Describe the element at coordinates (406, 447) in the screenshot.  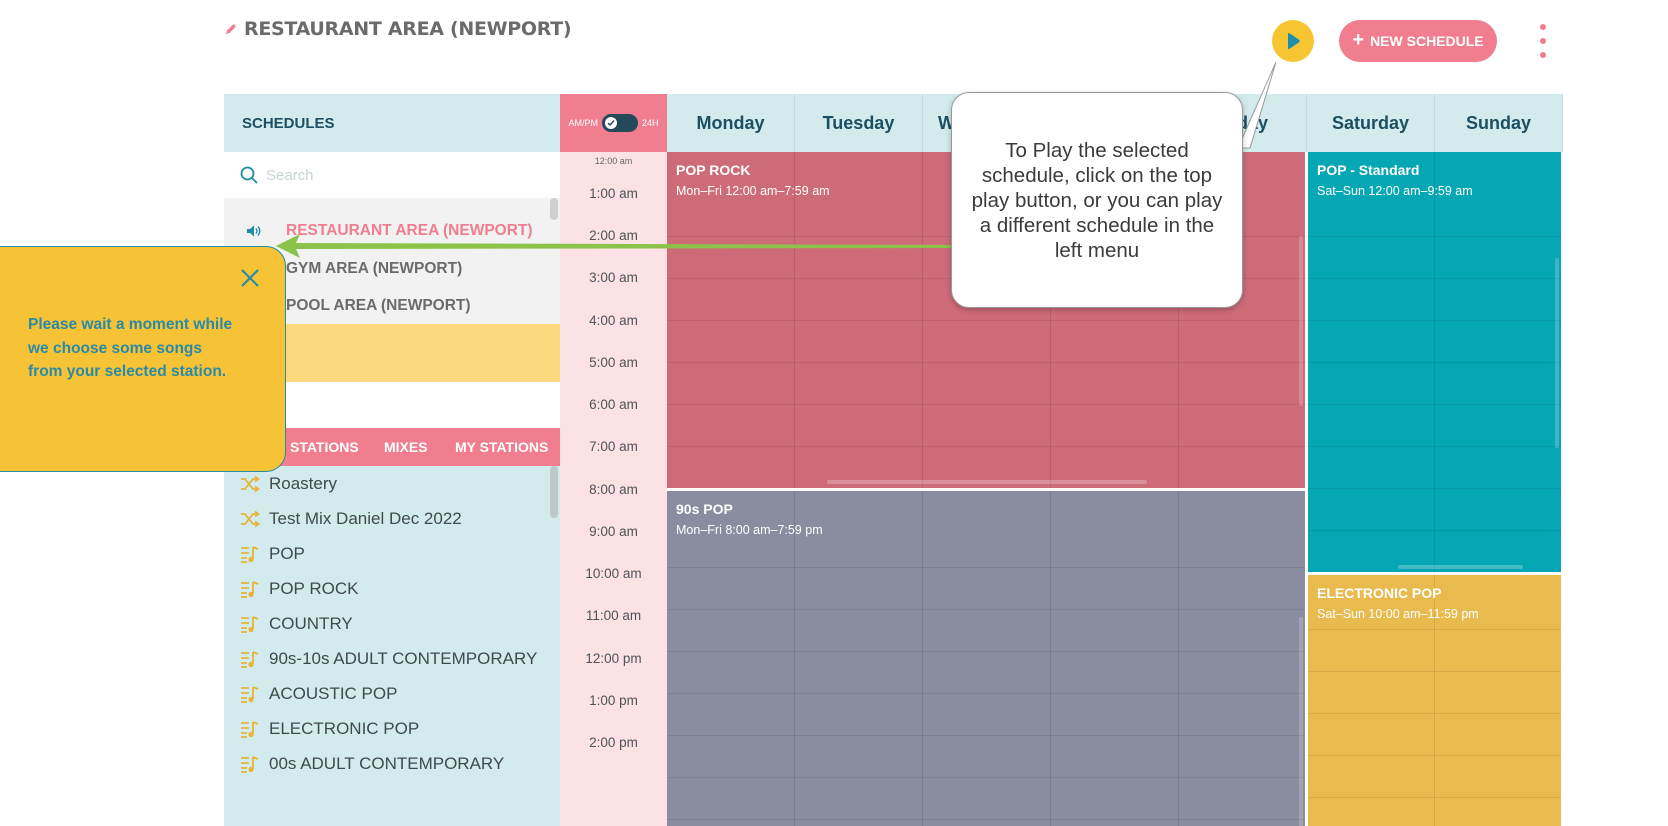
I see `tab-mixes: MIXES` at that location.